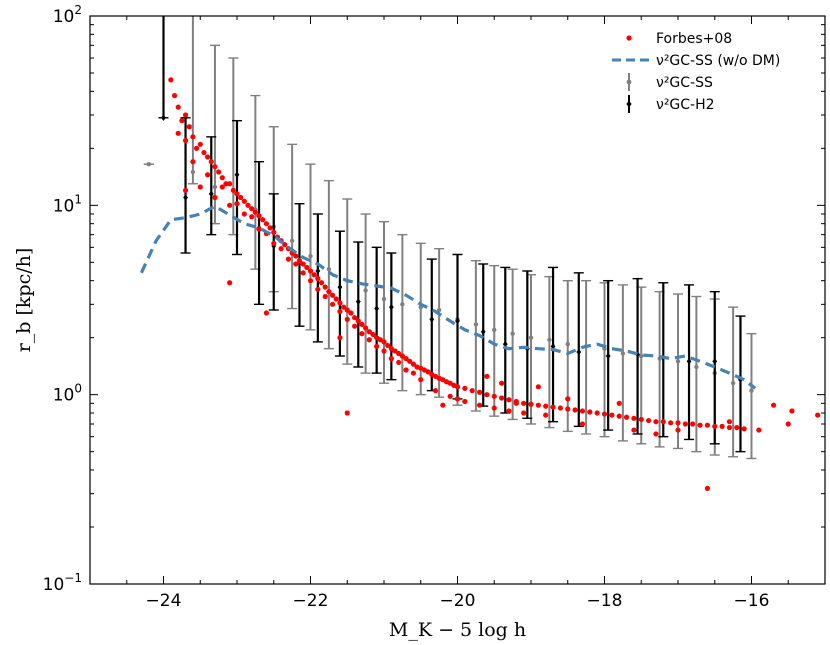 This screenshot has height=645, width=830. What do you see at coordinates (629, 104) in the screenshot?
I see `legend-marker-h2` at bounding box center [629, 104].